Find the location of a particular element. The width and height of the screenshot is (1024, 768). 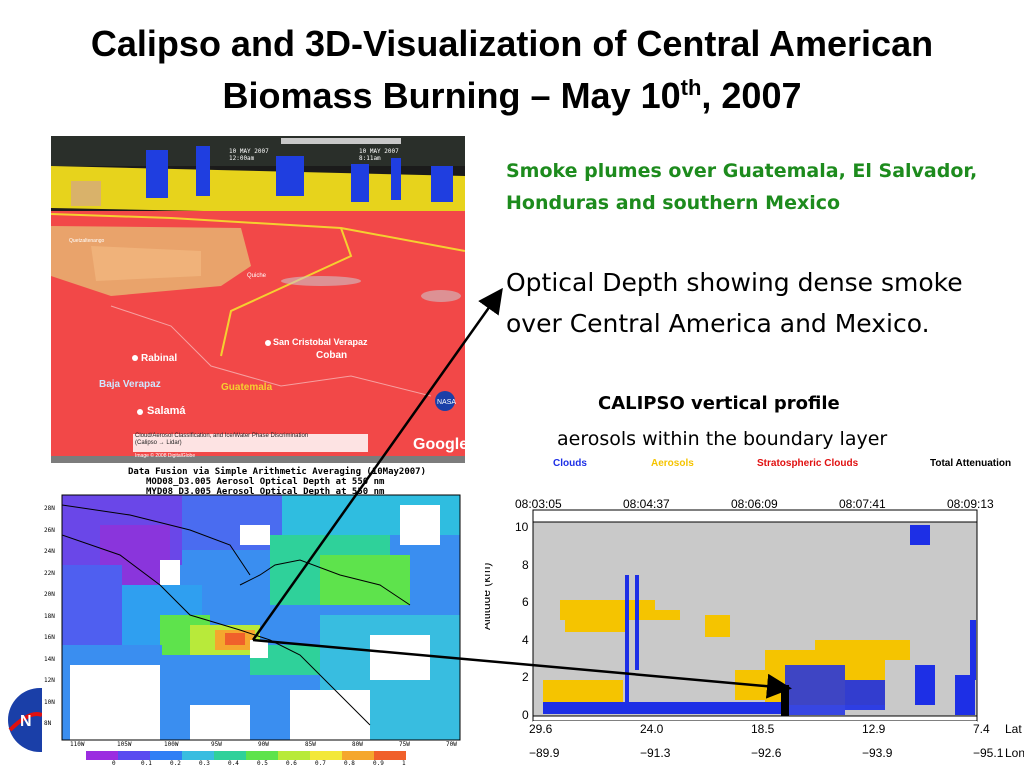

calipso-legend-item: Total Attenuation is located at coordinates (971, 463).